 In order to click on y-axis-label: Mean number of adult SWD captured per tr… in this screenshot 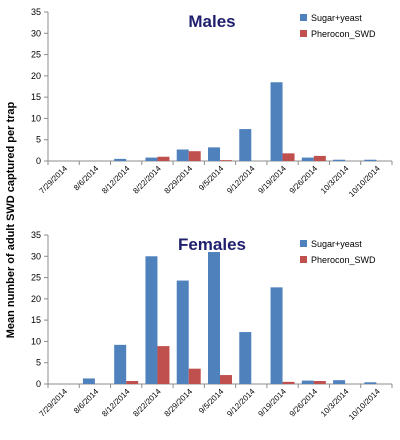, I will do `click(11, 219)`.